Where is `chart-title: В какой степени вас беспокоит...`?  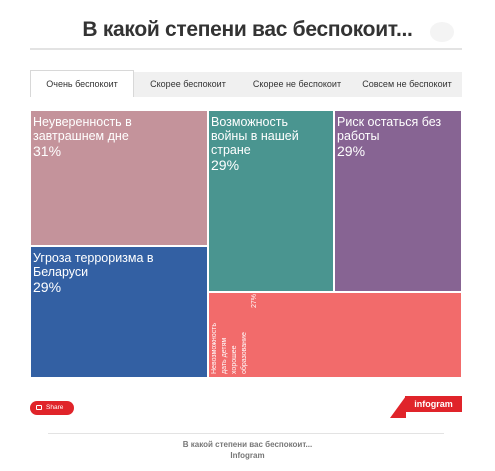
chart-title: В какой степени вас беспокоит... is located at coordinates (247, 29).